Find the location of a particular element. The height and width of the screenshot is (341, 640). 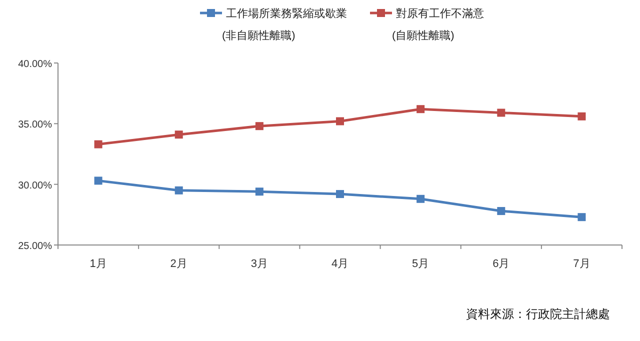

y-tick-label: 25.00% is located at coordinates (35, 246).